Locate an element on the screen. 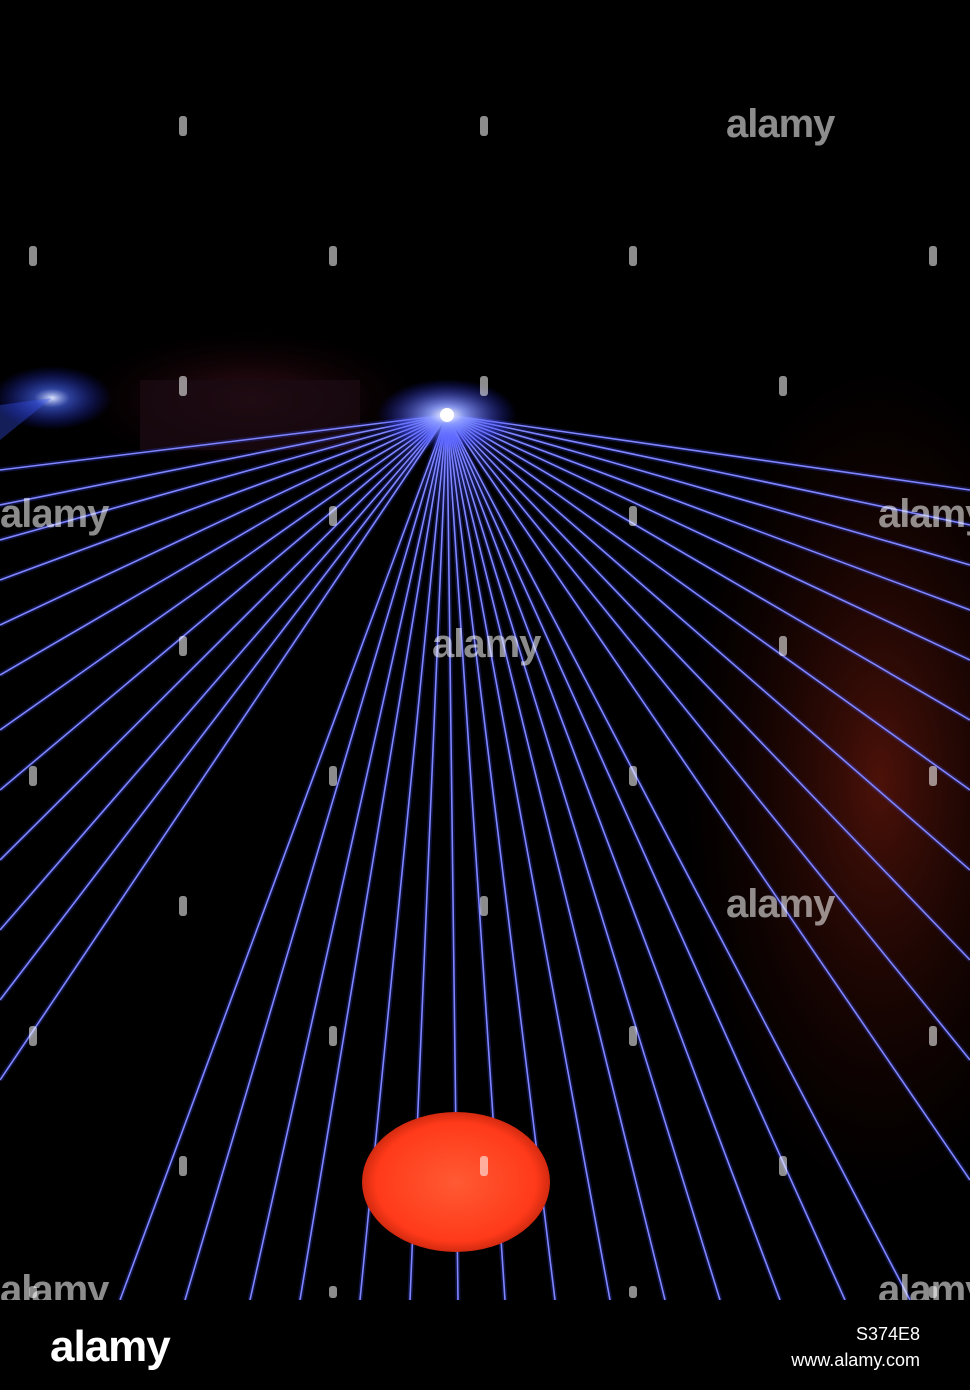  site-url: www.alamy.com is located at coordinates (855, 1360).